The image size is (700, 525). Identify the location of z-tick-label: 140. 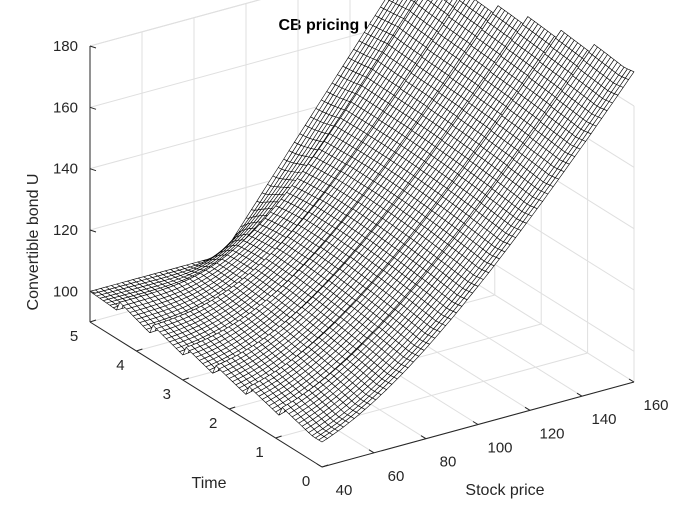
(65, 169).